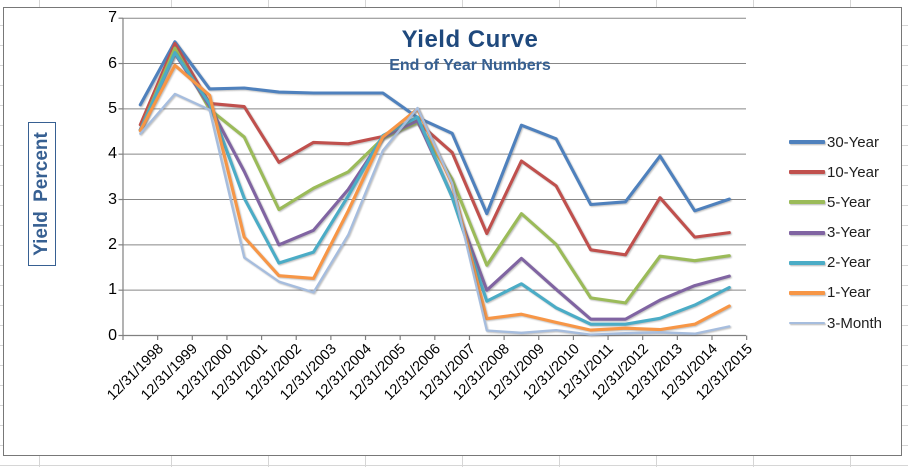 Image resolution: width=908 pixels, height=467 pixels. What do you see at coordinates (853, 172) in the screenshot?
I see `legend-label: 10-Year` at bounding box center [853, 172].